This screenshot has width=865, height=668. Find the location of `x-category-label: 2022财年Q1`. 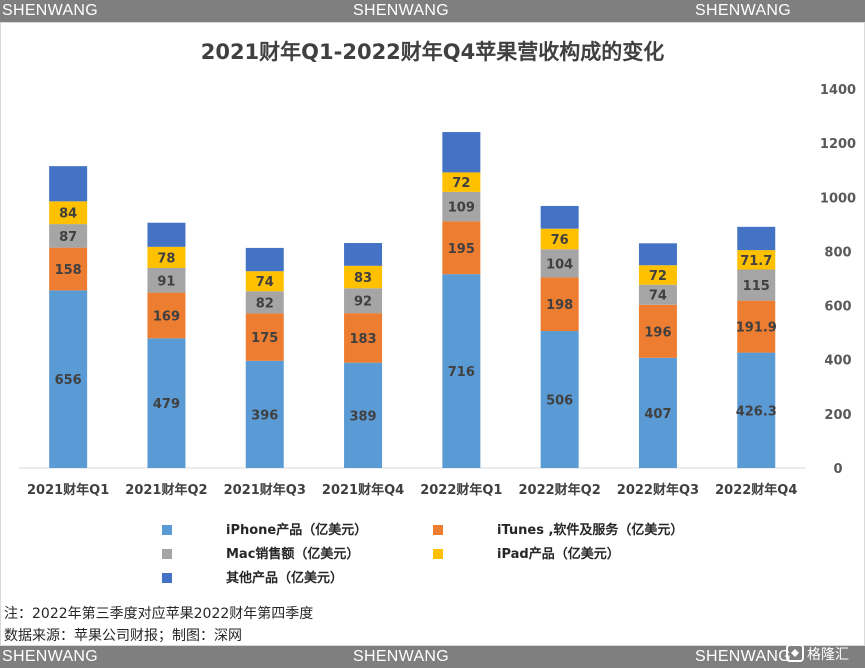

x-category-label: 2022财年Q1 is located at coordinates (461, 490).